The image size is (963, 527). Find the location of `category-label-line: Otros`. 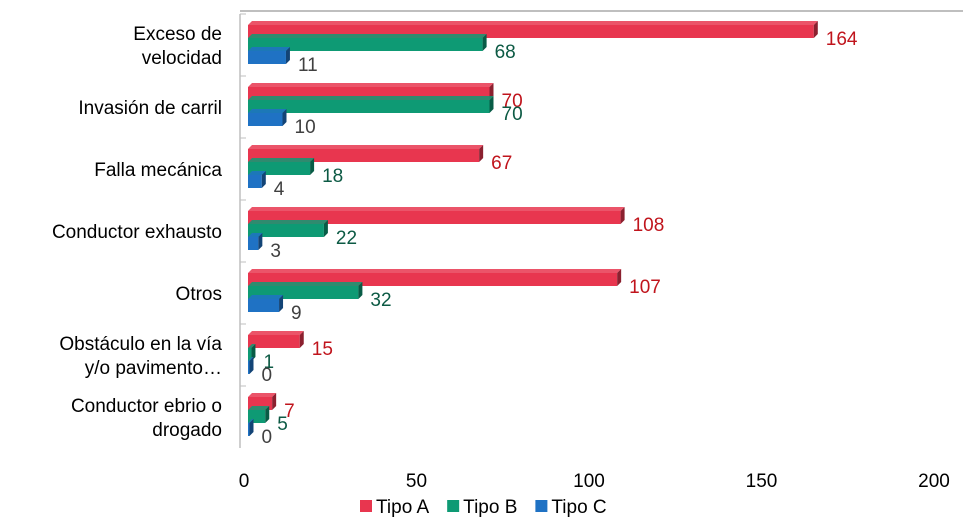

category-label-line: Otros is located at coordinates (199, 294).